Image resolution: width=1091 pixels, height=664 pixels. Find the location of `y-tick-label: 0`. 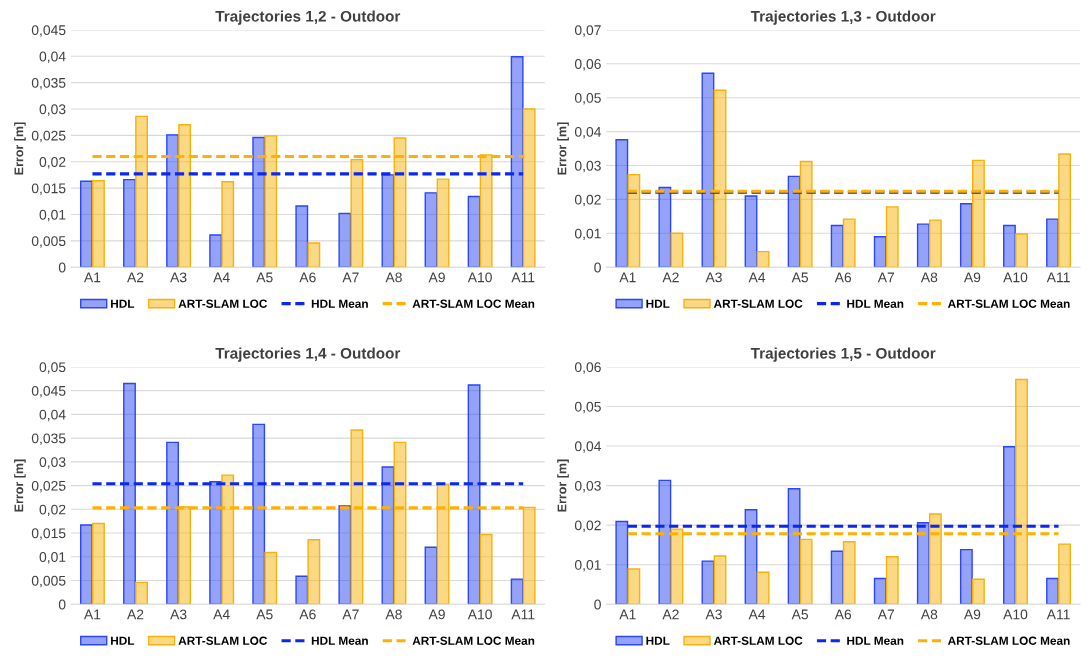

y-tick-label: 0 is located at coordinates (597, 267).